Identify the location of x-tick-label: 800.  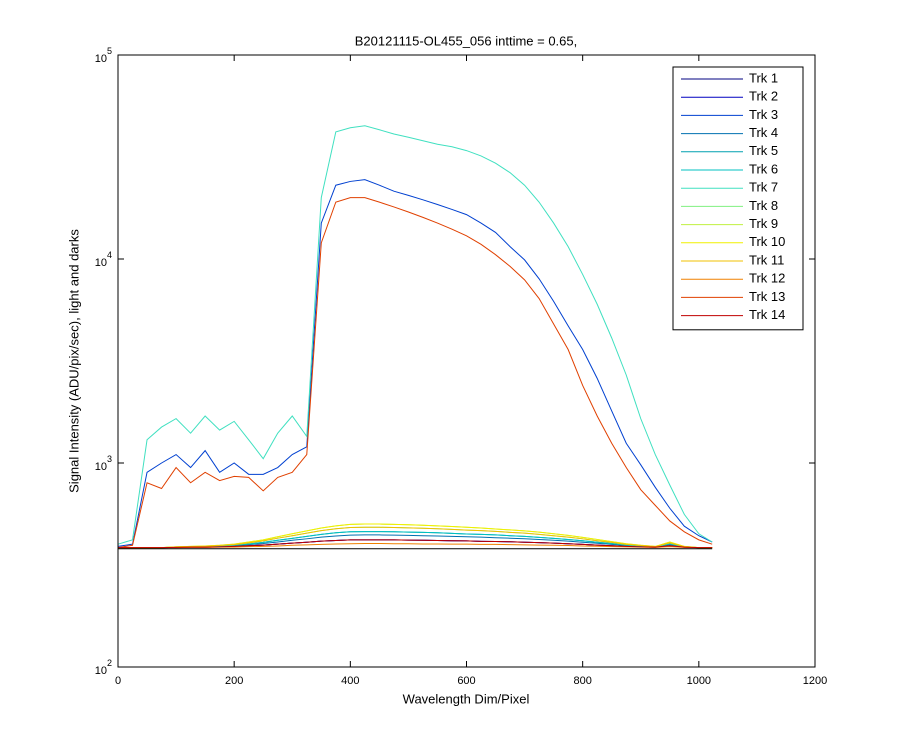
(582, 681).